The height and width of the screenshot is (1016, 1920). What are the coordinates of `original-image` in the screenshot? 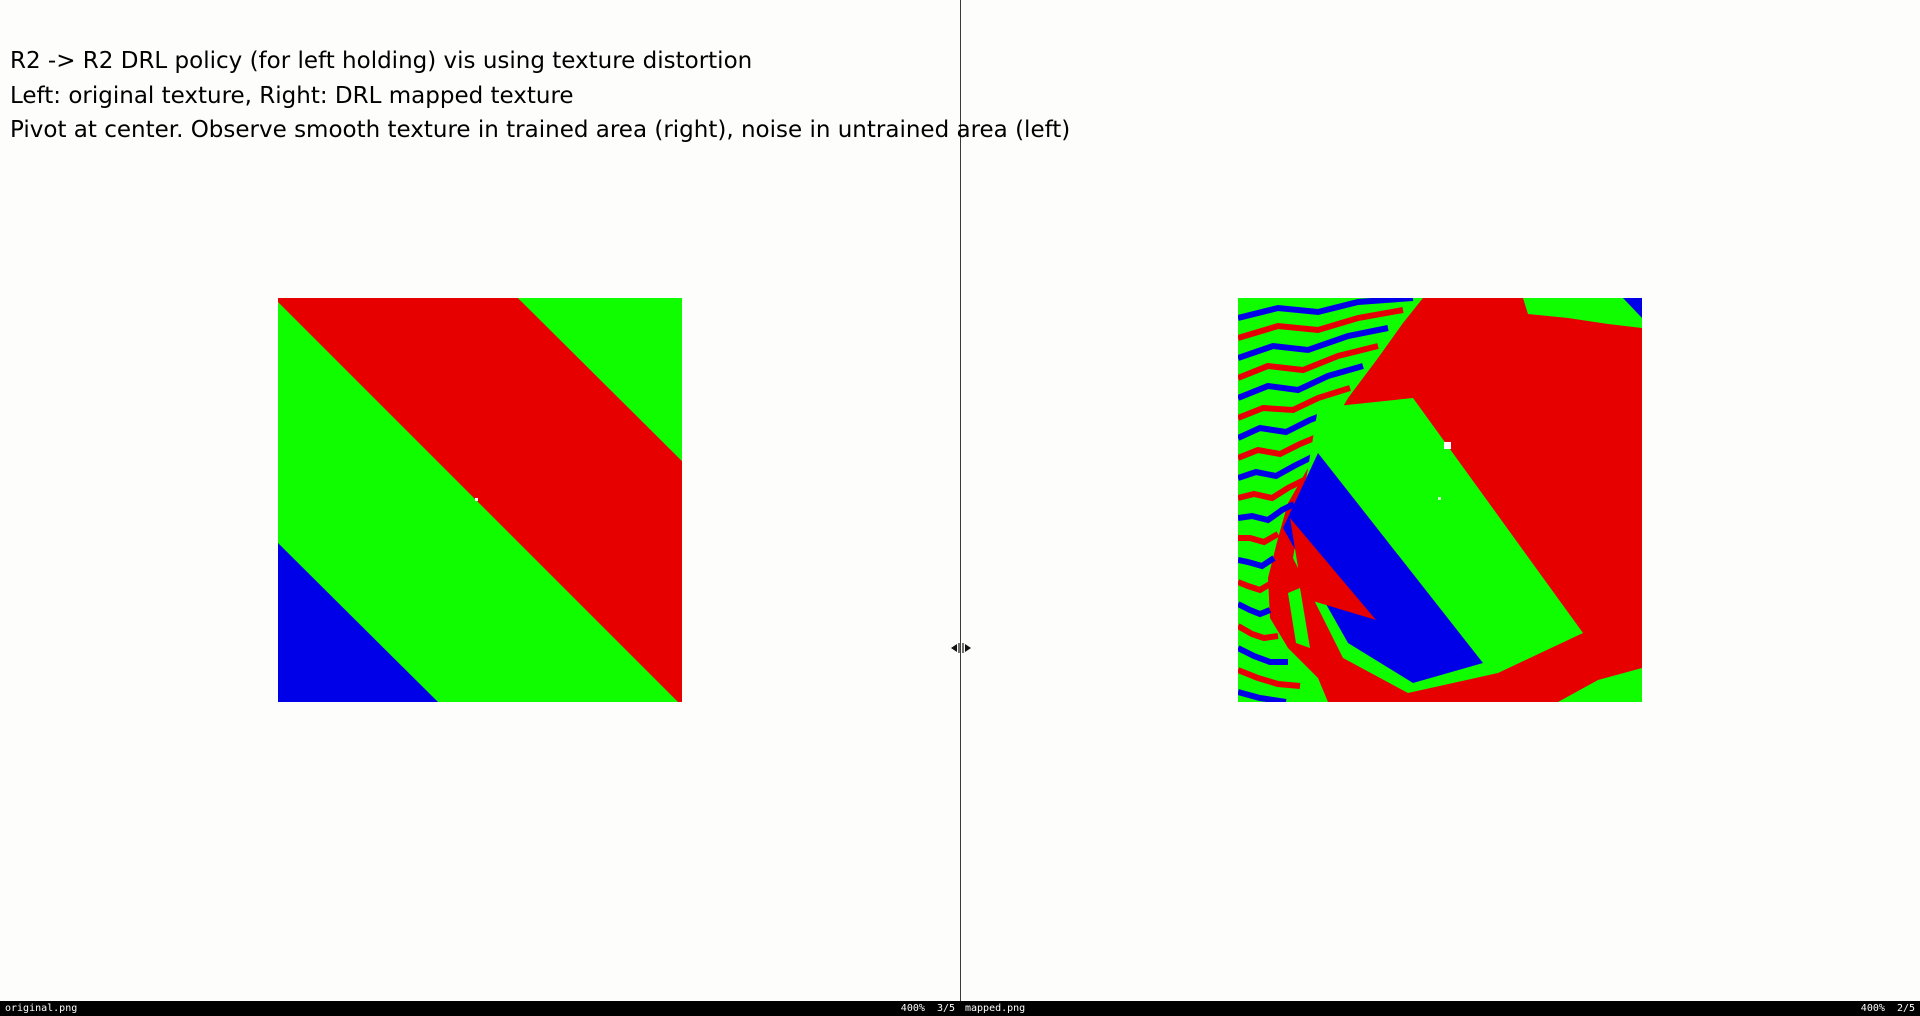 It's located at (480, 500).